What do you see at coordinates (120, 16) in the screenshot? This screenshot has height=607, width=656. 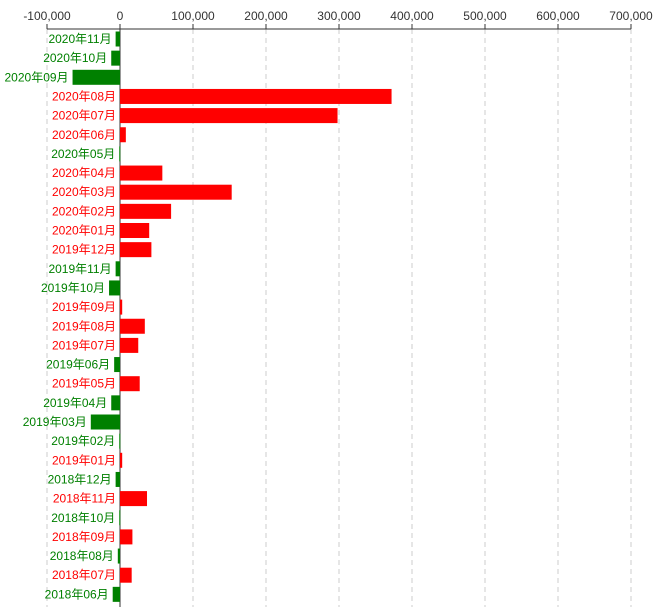 I see `x-tick-label: 0` at bounding box center [120, 16].